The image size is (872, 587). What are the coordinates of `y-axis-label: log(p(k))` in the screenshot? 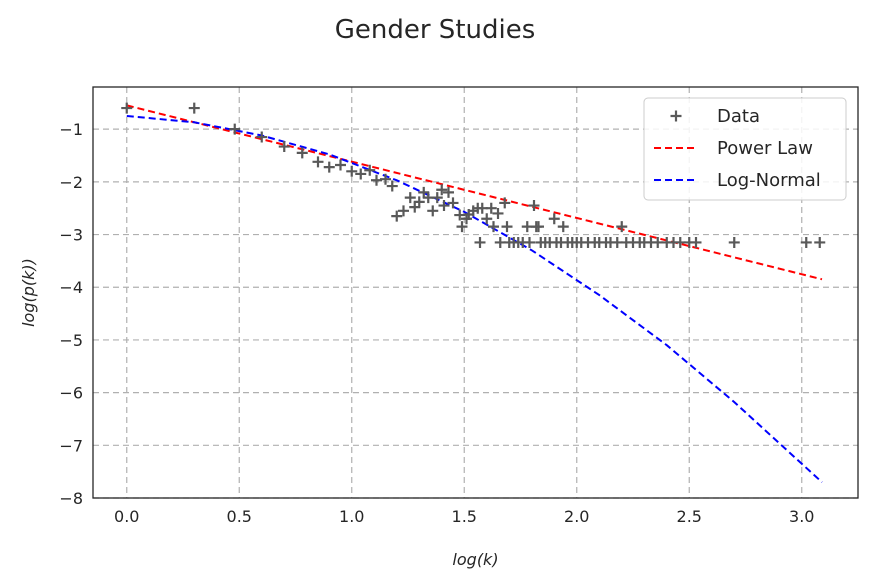 It's located at (28, 292).